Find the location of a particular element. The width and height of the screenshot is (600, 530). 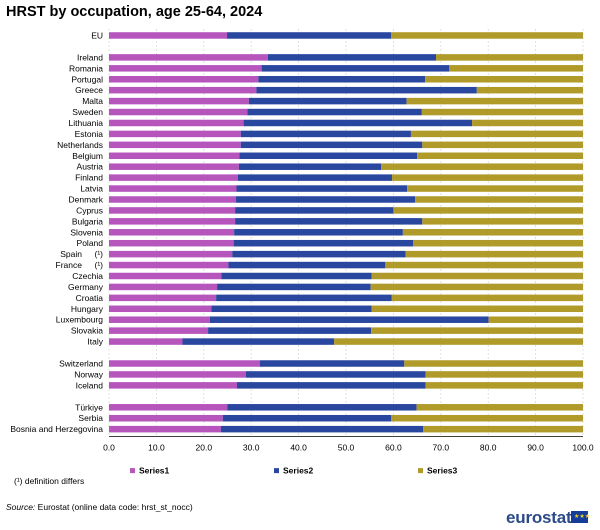

legend-label: Series3 is located at coordinates (442, 471).